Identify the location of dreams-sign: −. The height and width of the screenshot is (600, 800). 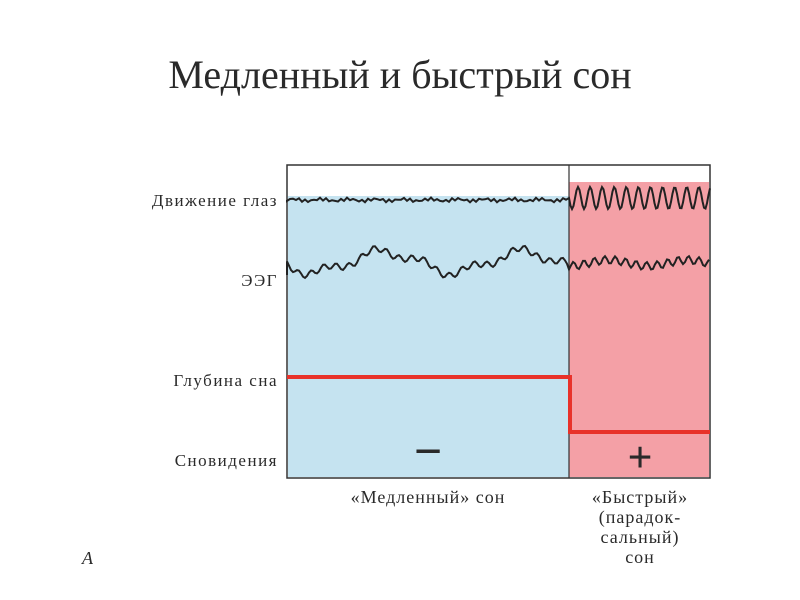
(428, 451).